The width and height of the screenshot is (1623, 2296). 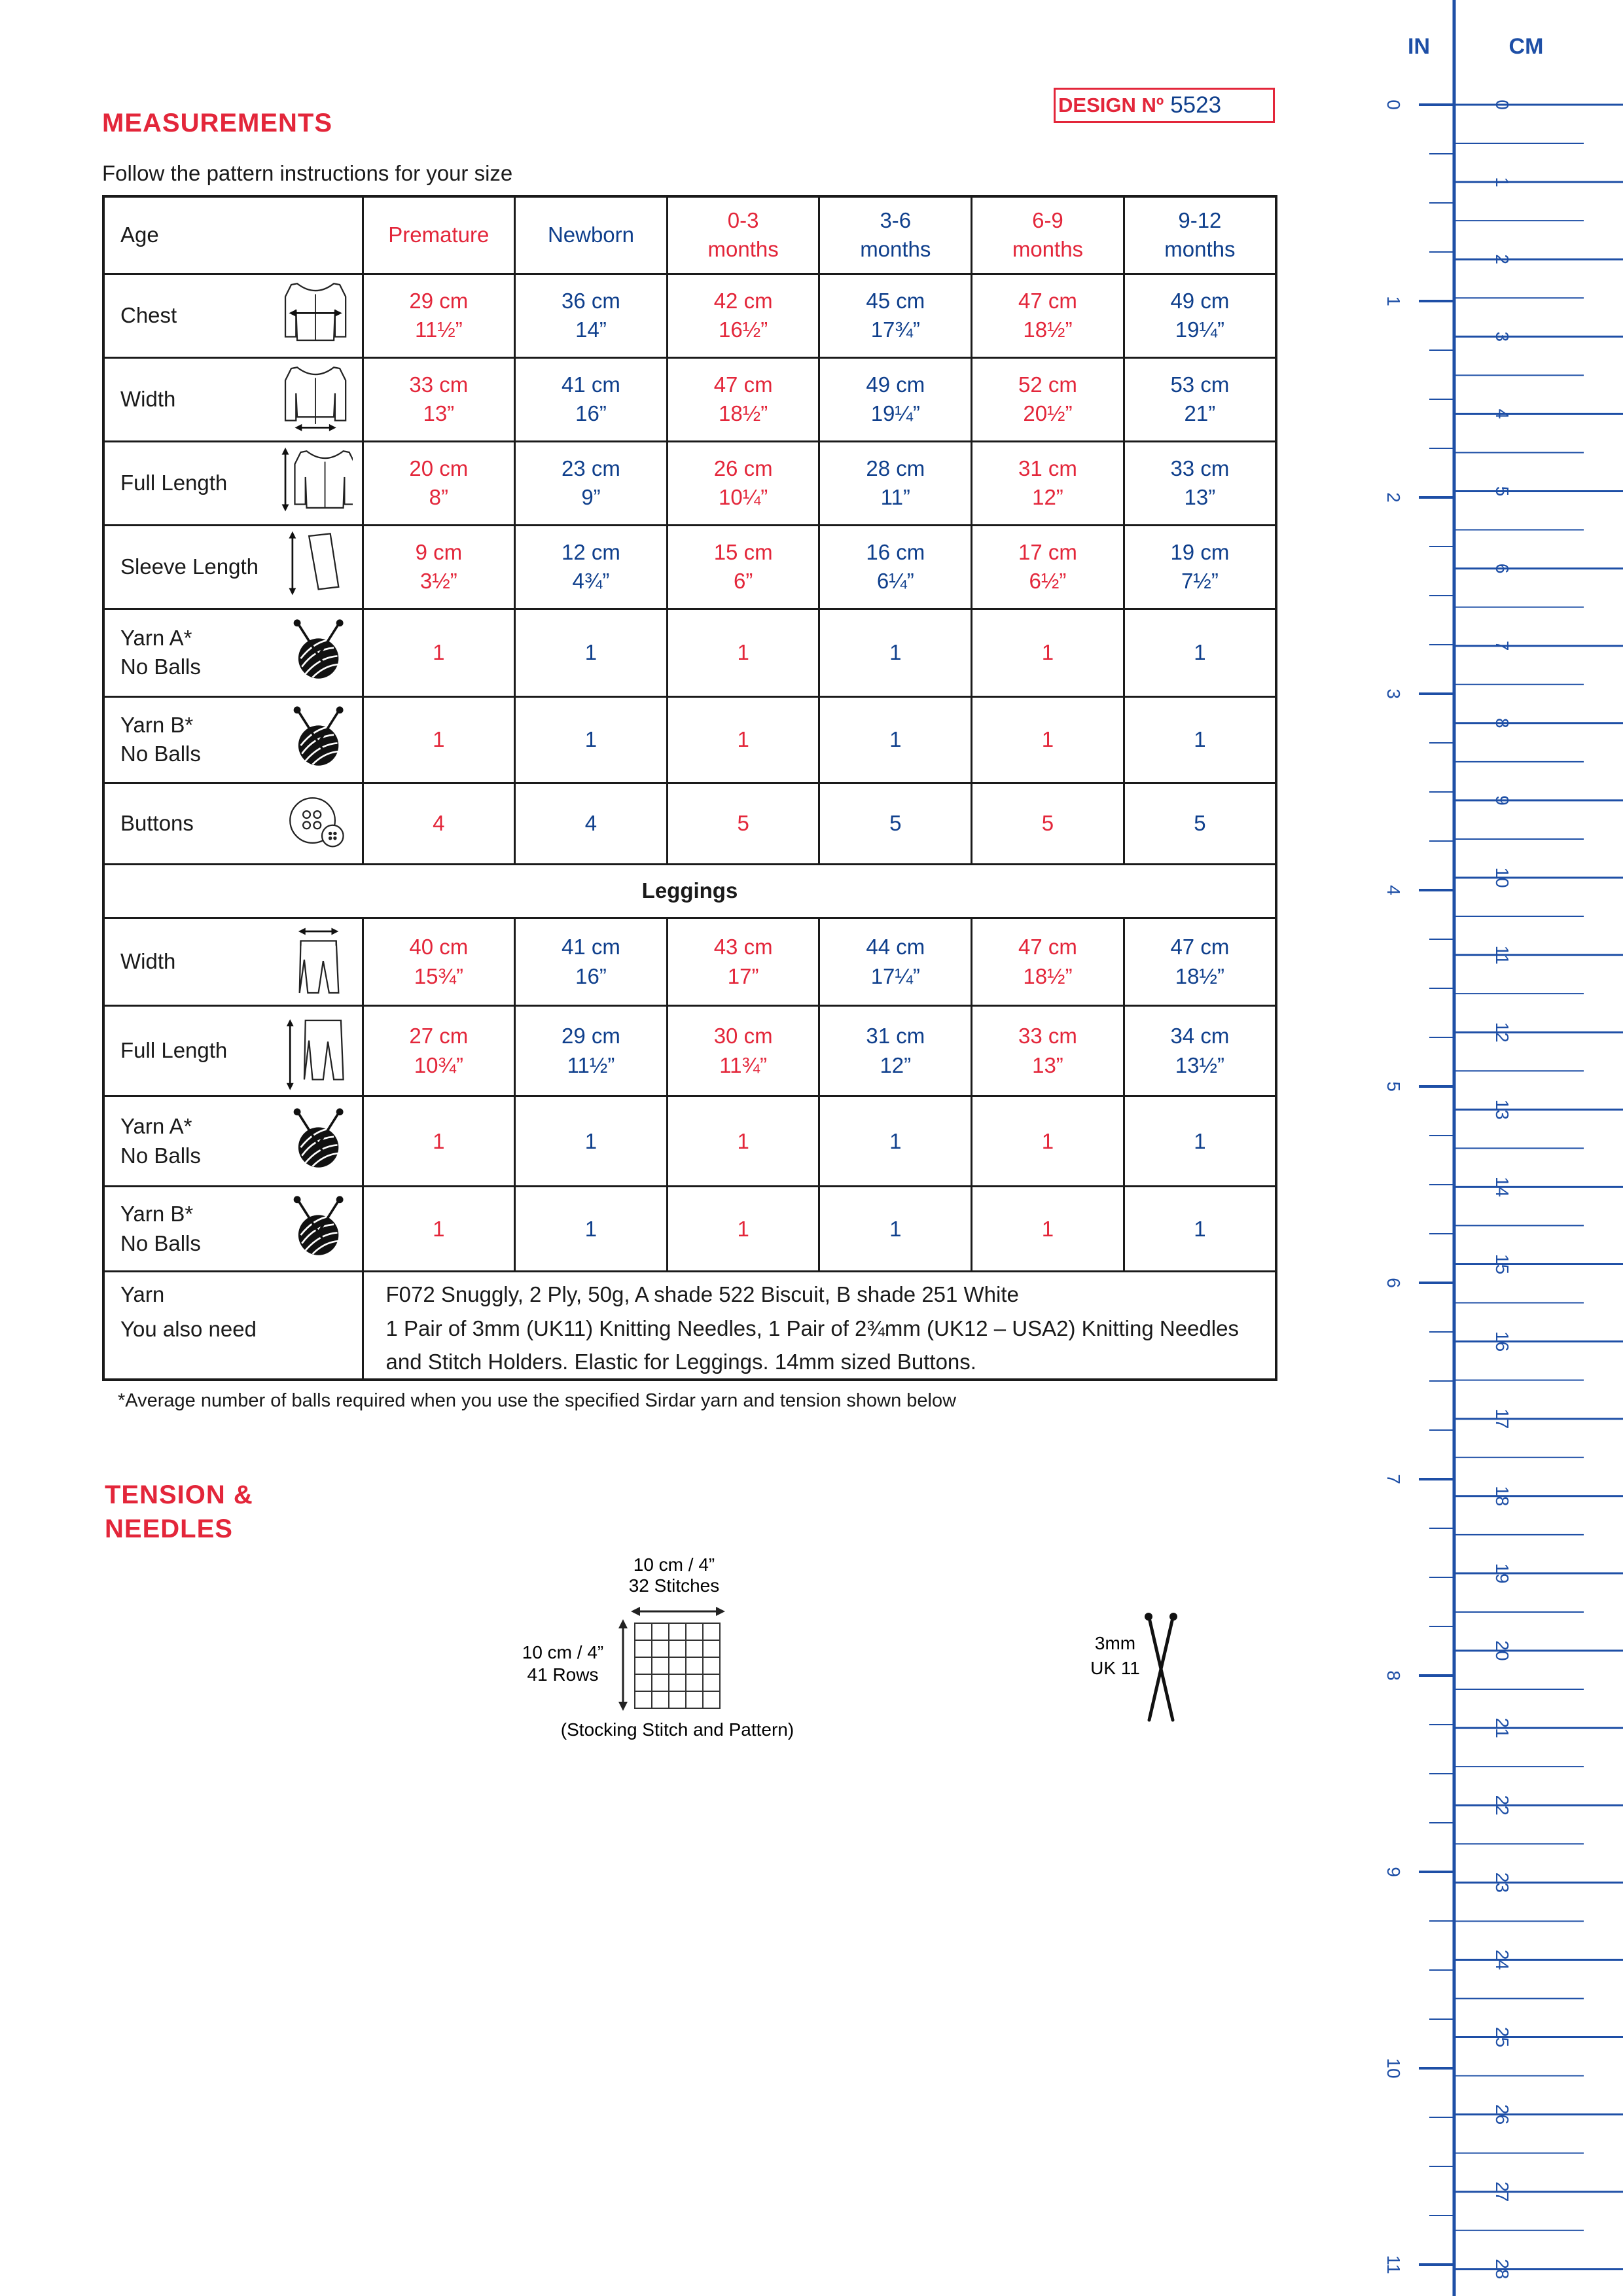 I want to click on yarn-ball-icon, so click(x=319, y=1225).